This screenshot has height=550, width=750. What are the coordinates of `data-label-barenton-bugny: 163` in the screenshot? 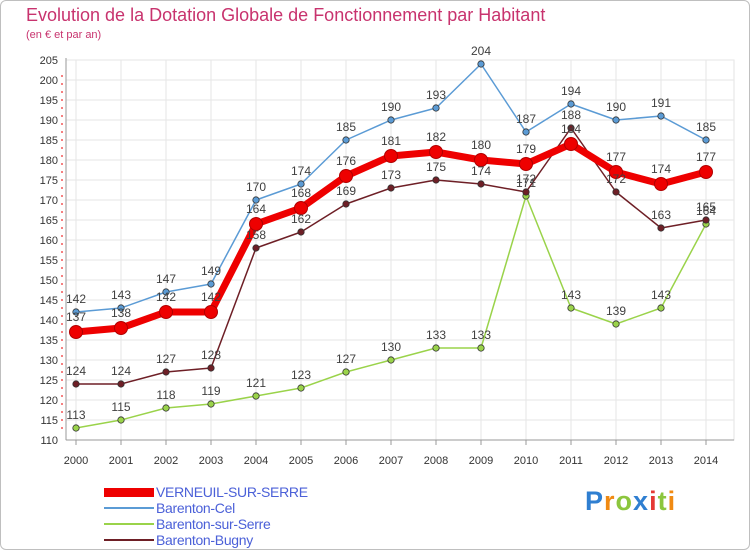 It's located at (661, 215).